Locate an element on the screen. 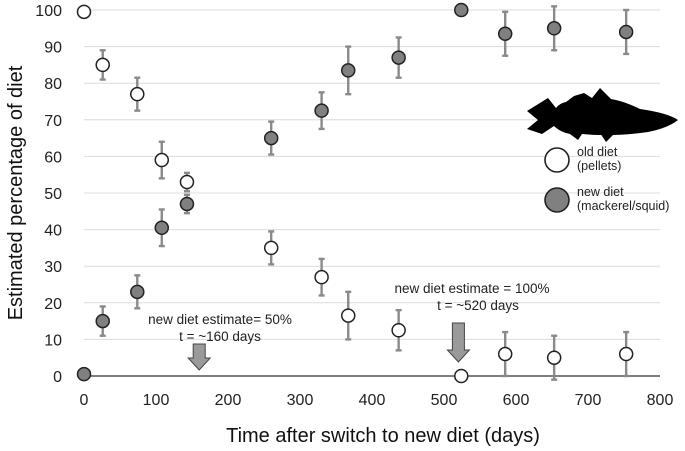  legend-new-diet-marker is located at coordinates (557, 200).